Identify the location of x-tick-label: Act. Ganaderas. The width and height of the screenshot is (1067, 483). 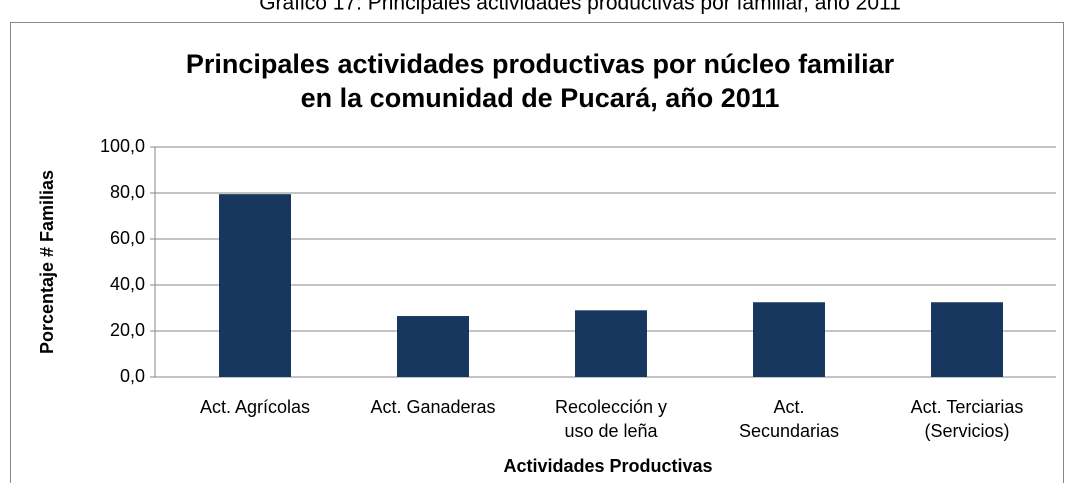
(432, 407).